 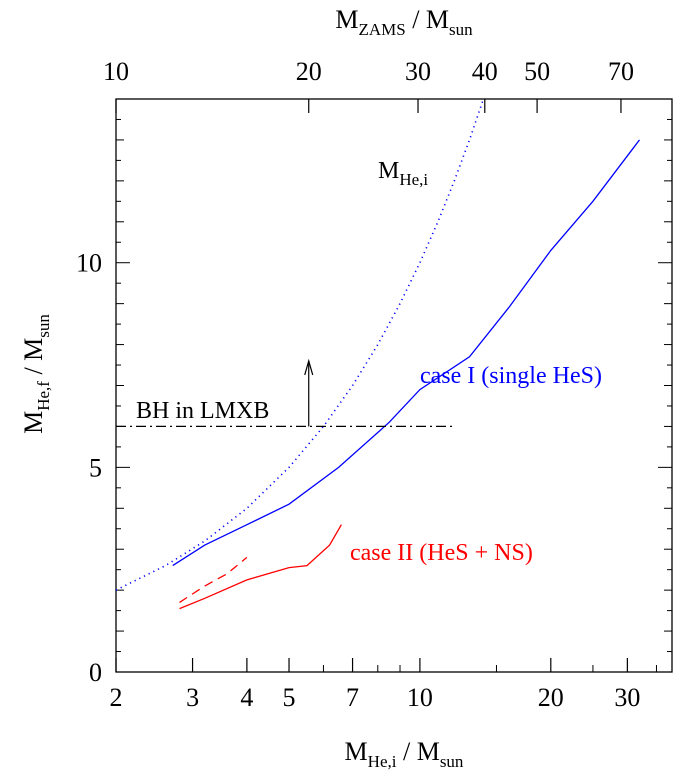 I want to click on x2-tick-label: 70, so click(x=621, y=71).